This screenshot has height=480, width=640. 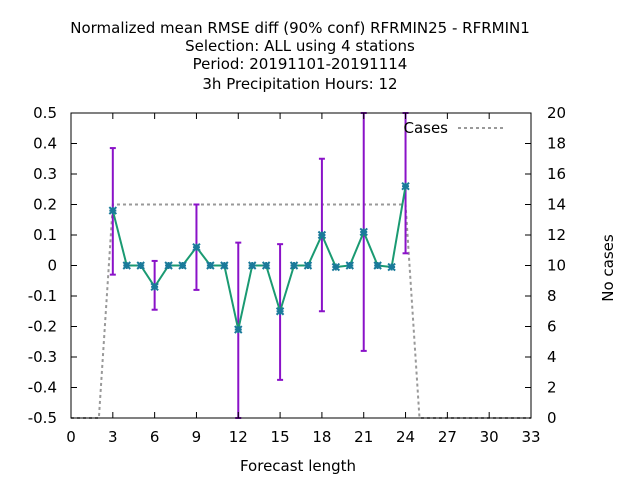 I want to click on x-tick-label: 9, so click(x=197, y=437).